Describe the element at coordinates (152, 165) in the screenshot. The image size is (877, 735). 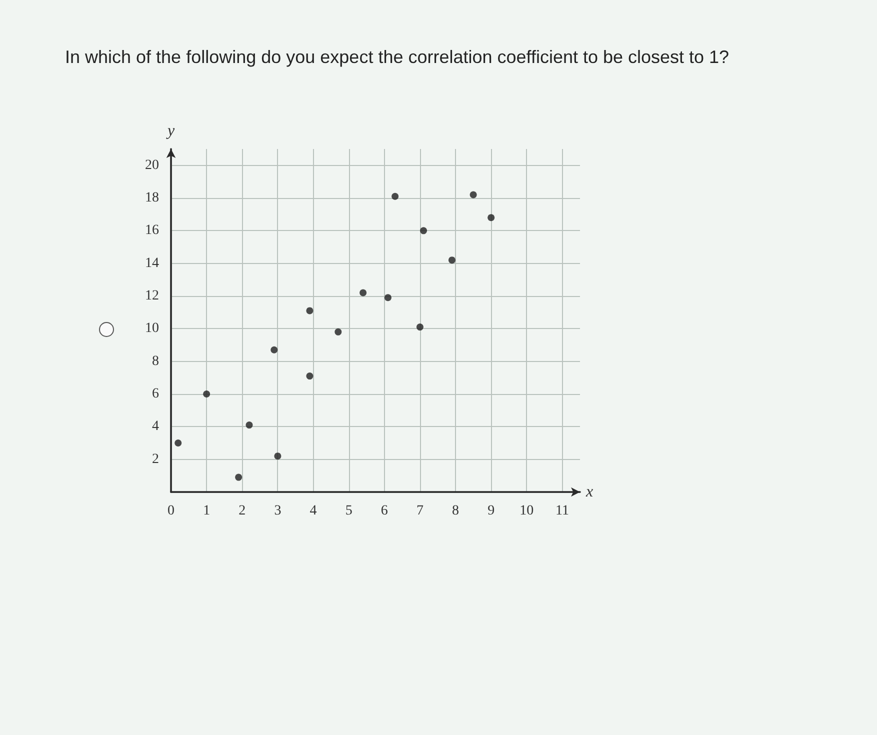
I see `y-tick-label: 20` at that location.